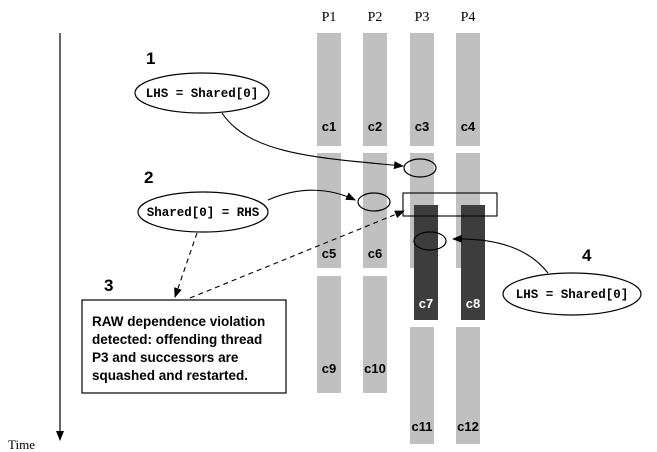 Image resolution: width=657 pixels, height=452 pixels. What do you see at coordinates (500, 254) in the screenshot?
I see `load-4-arrow` at bounding box center [500, 254].